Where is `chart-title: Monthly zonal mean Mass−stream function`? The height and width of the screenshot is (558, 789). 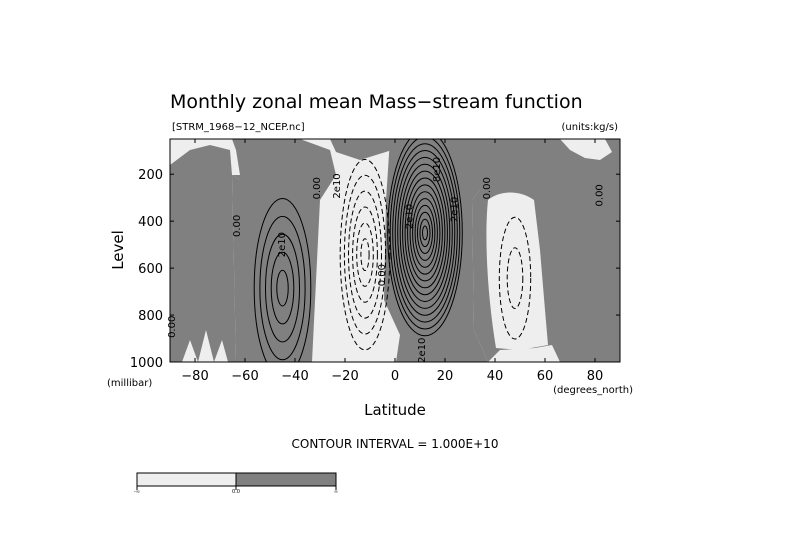 chart-title: Monthly zonal mean Mass−stream function is located at coordinates (376, 102).